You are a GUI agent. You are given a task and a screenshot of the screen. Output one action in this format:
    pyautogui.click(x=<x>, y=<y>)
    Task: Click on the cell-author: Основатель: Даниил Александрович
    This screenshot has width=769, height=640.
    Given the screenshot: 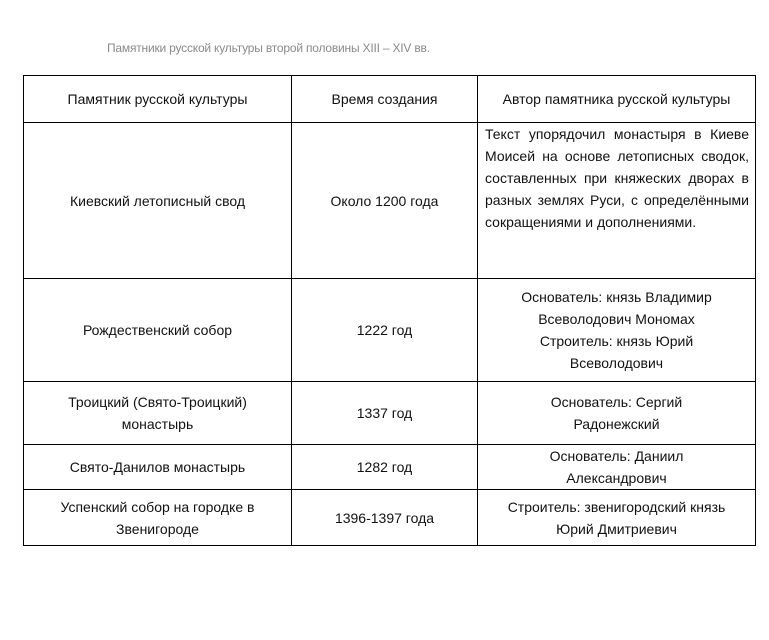 What is the action you would take?
    pyautogui.click(x=616, y=467)
    